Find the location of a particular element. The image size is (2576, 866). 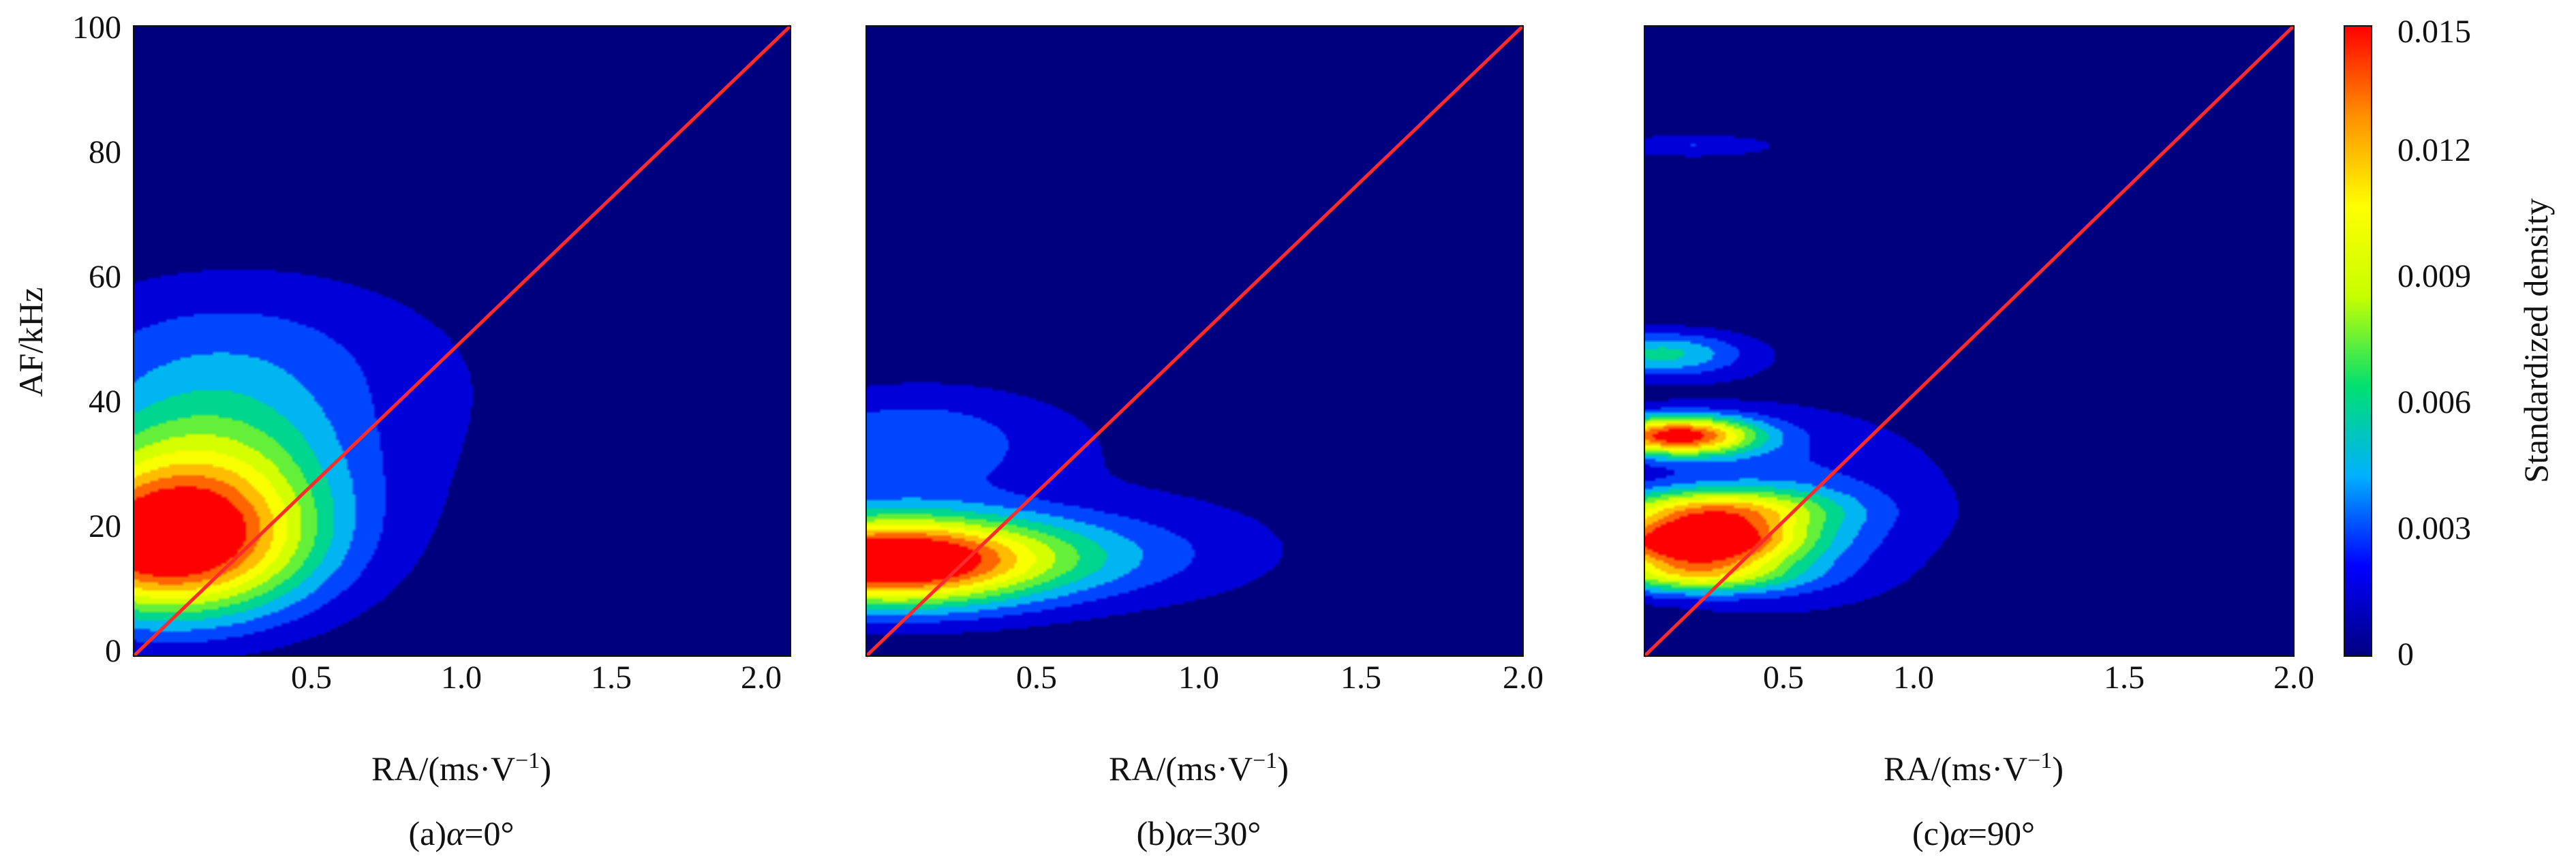

panel-b-xlabel: RA/(ms·V−1) is located at coordinates (1199, 768).